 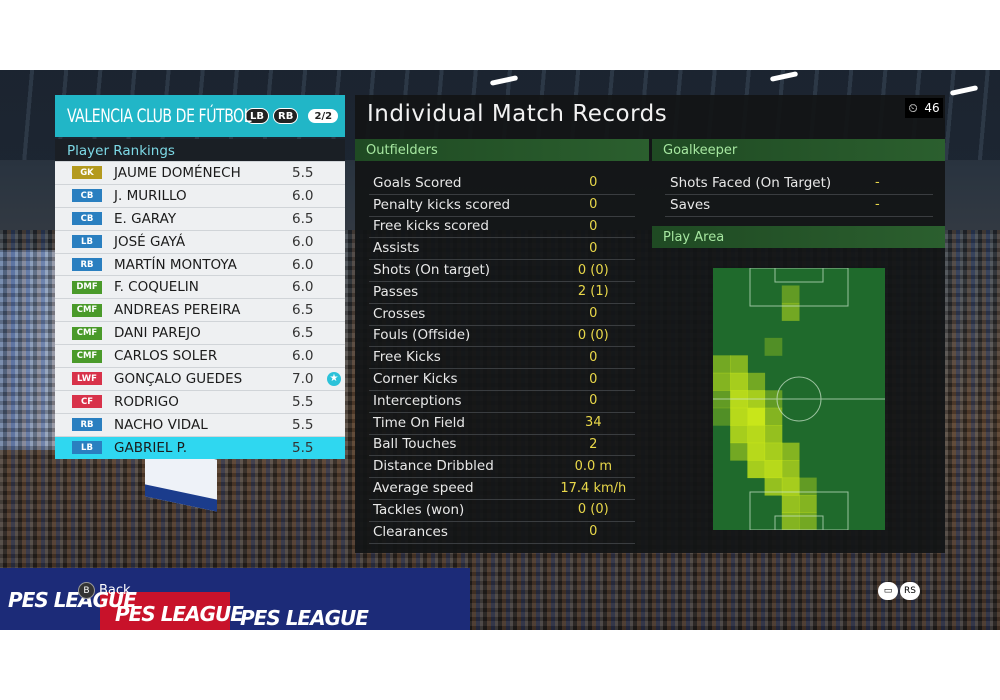 What do you see at coordinates (87, 287) in the screenshot?
I see `position-badge: DMF` at bounding box center [87, 287].